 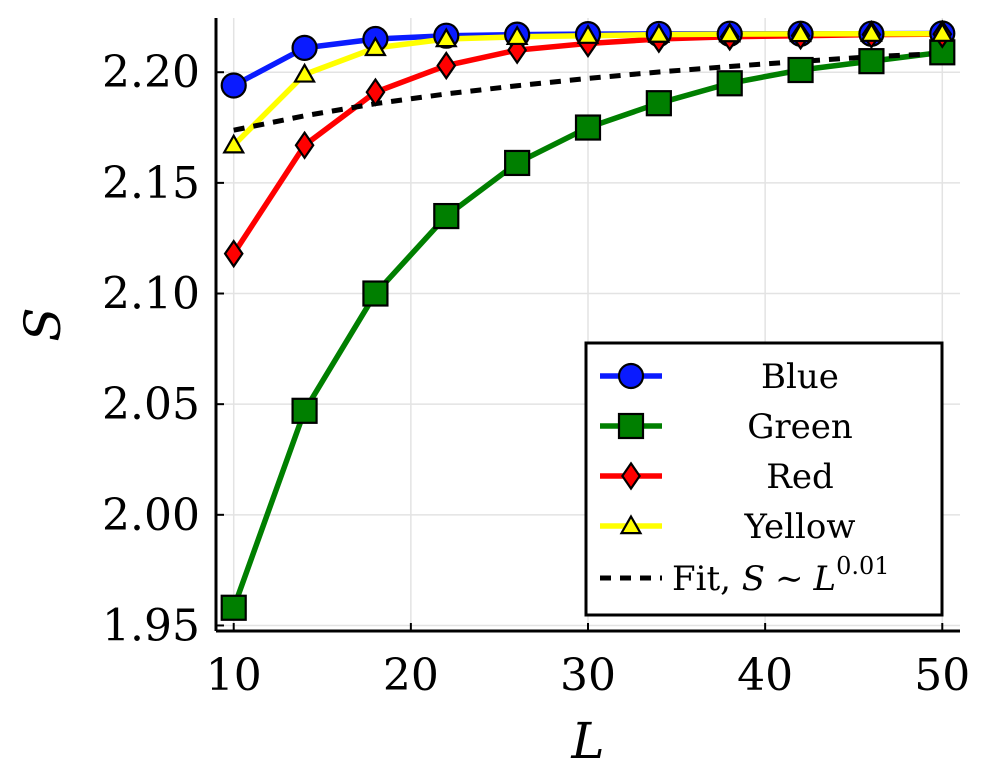 I want to click on legend-fit-sim: ∼, so click(x=789, y=579).